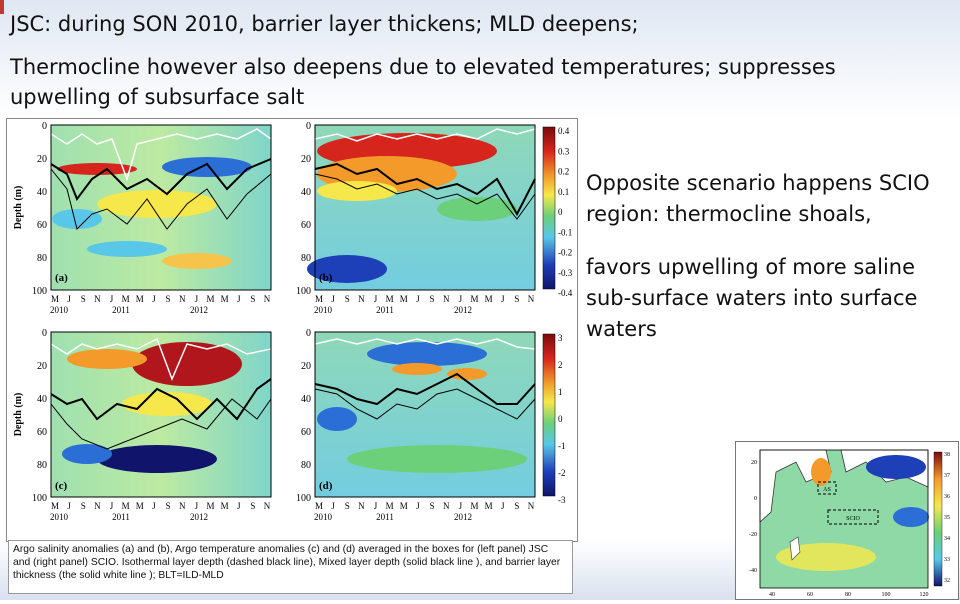  I want to click on map-colorbar-label: 37, so click(947, 476).